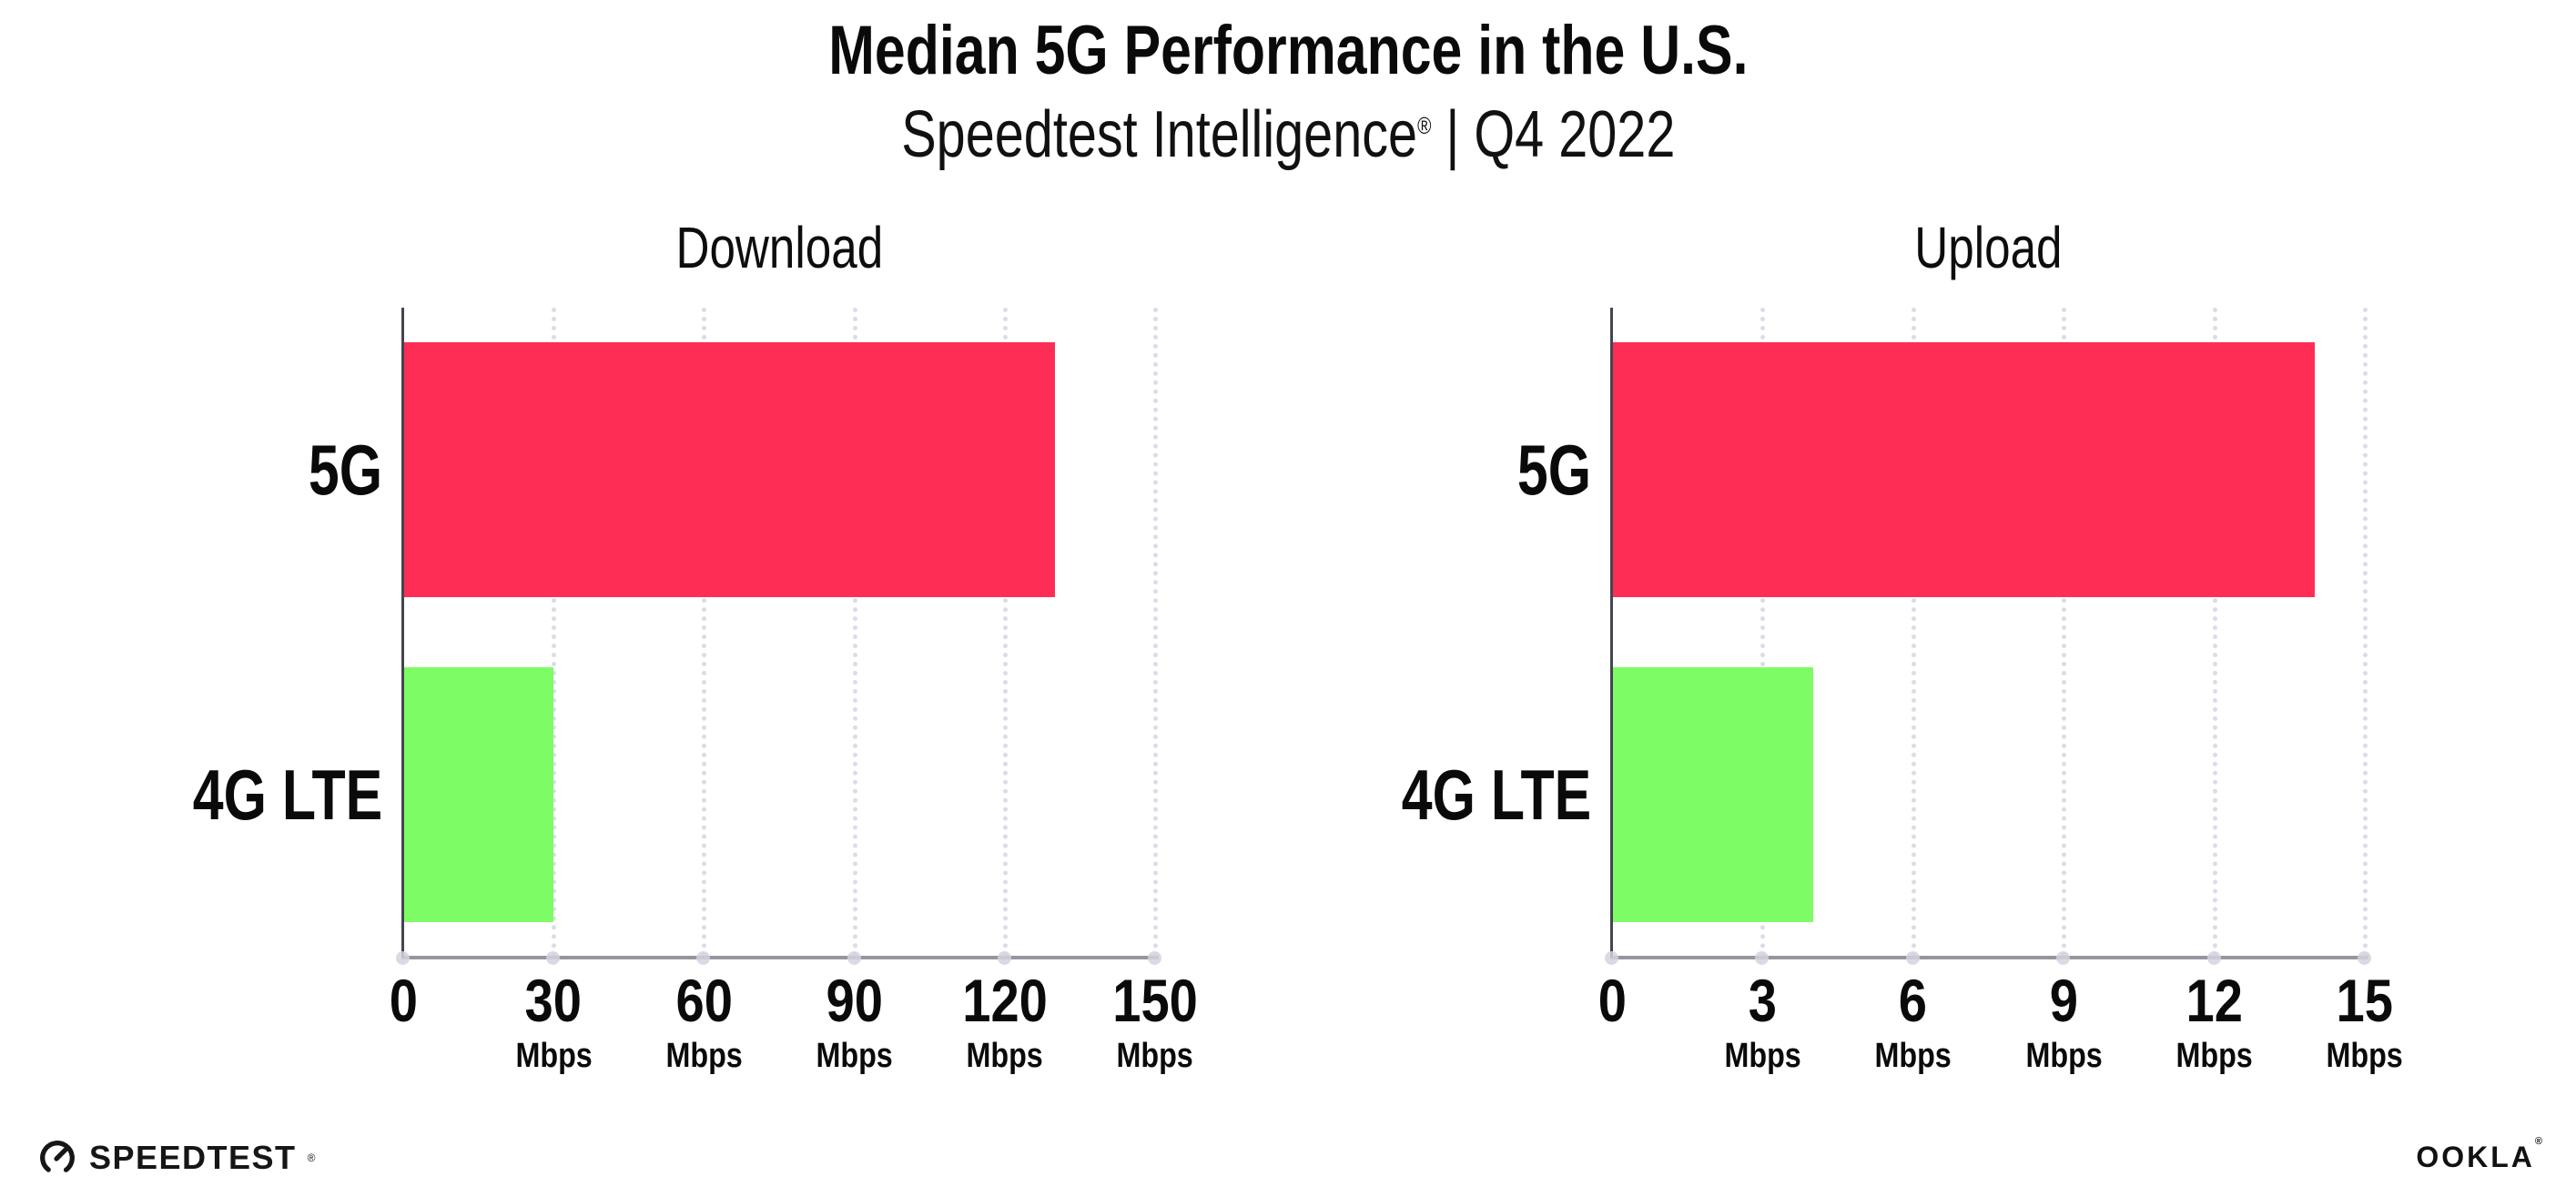 The image size is (2576, 1197). I want to click on x-tick-label: 150, so click(1155, 1001).